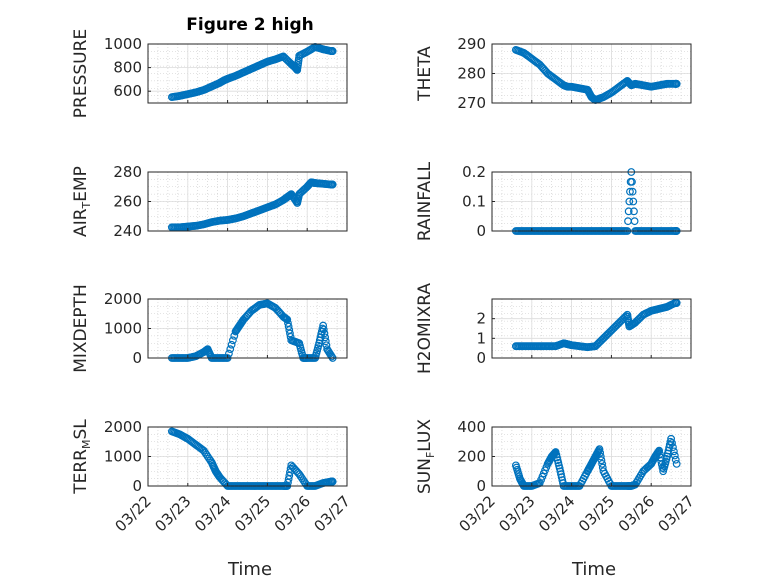  What do you see at coordinates (553, 73) in the screenshot?
I see `subplot-2: 270 280 290 THETA` at bounding box center [553, 73].